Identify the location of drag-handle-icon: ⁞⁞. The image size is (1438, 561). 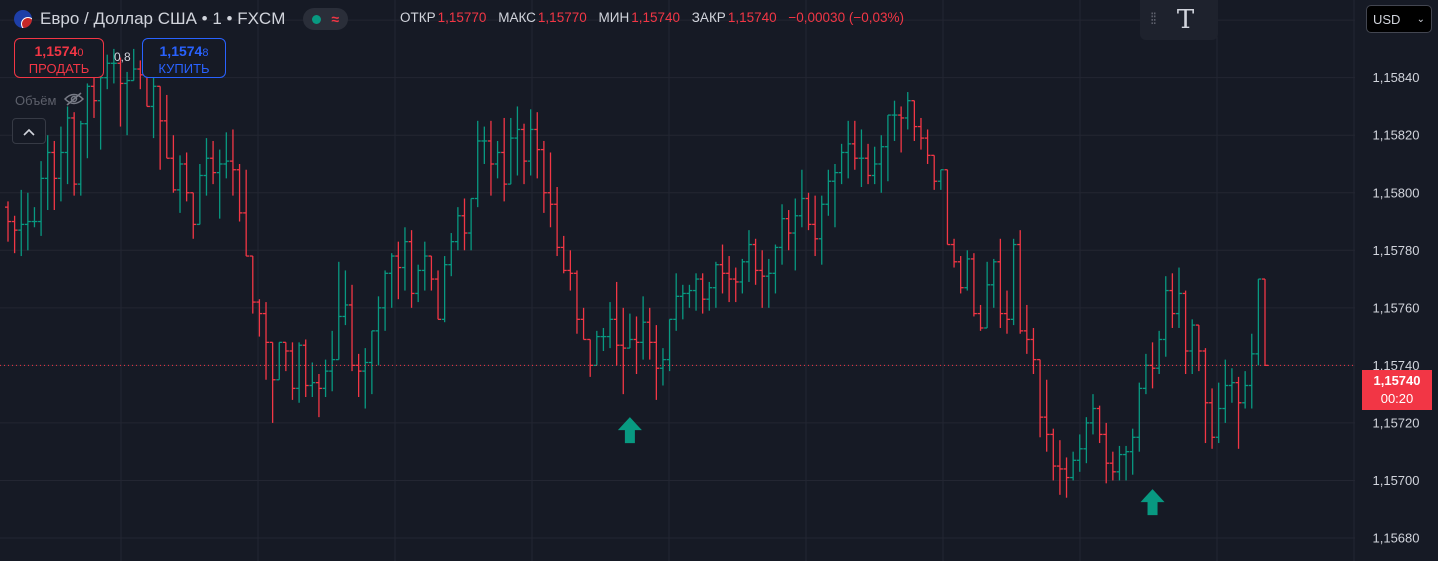
(1153, 19).